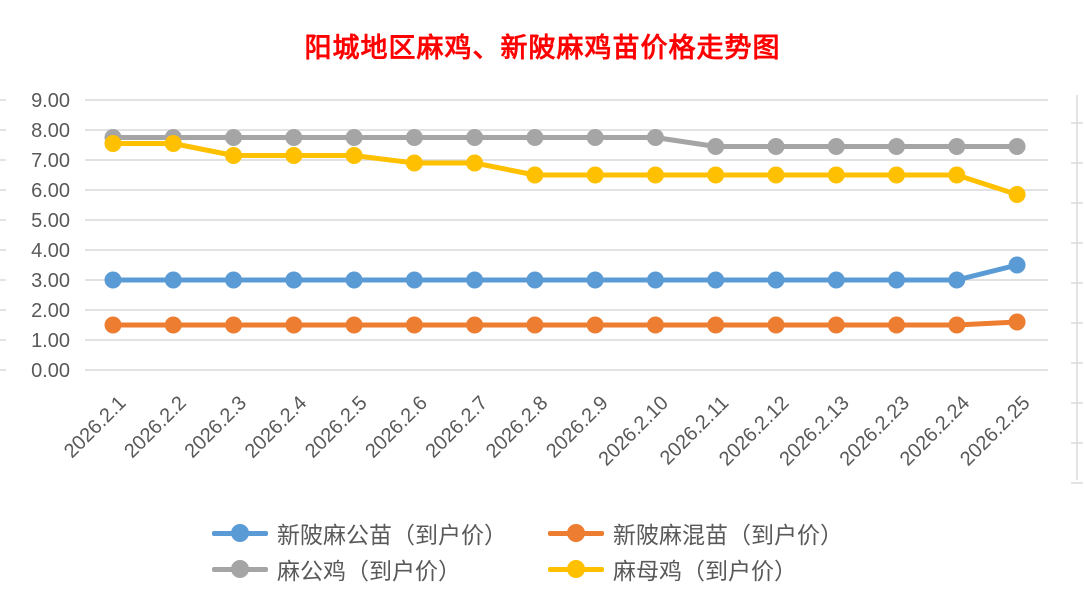 The image size is (1085, 615). Describe the element at coordinates (95, 427) in the screenshot. I see `x-tick-label: 2026.2.1` at that location.